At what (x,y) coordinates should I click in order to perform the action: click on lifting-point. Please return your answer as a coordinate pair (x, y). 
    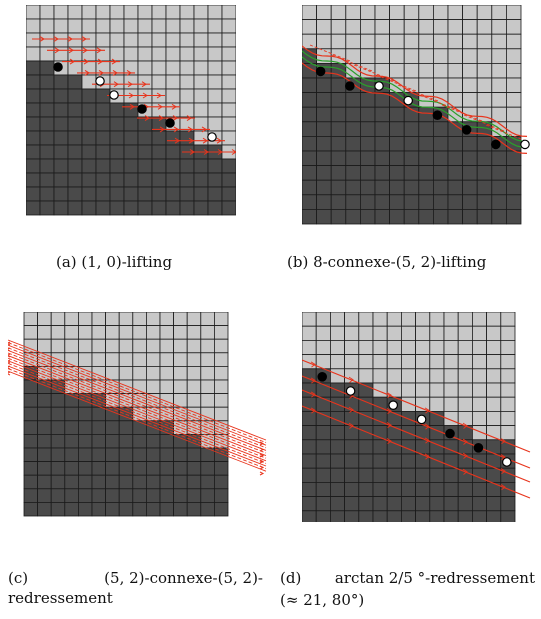
    Looking at the image, I should click on (114, 95).